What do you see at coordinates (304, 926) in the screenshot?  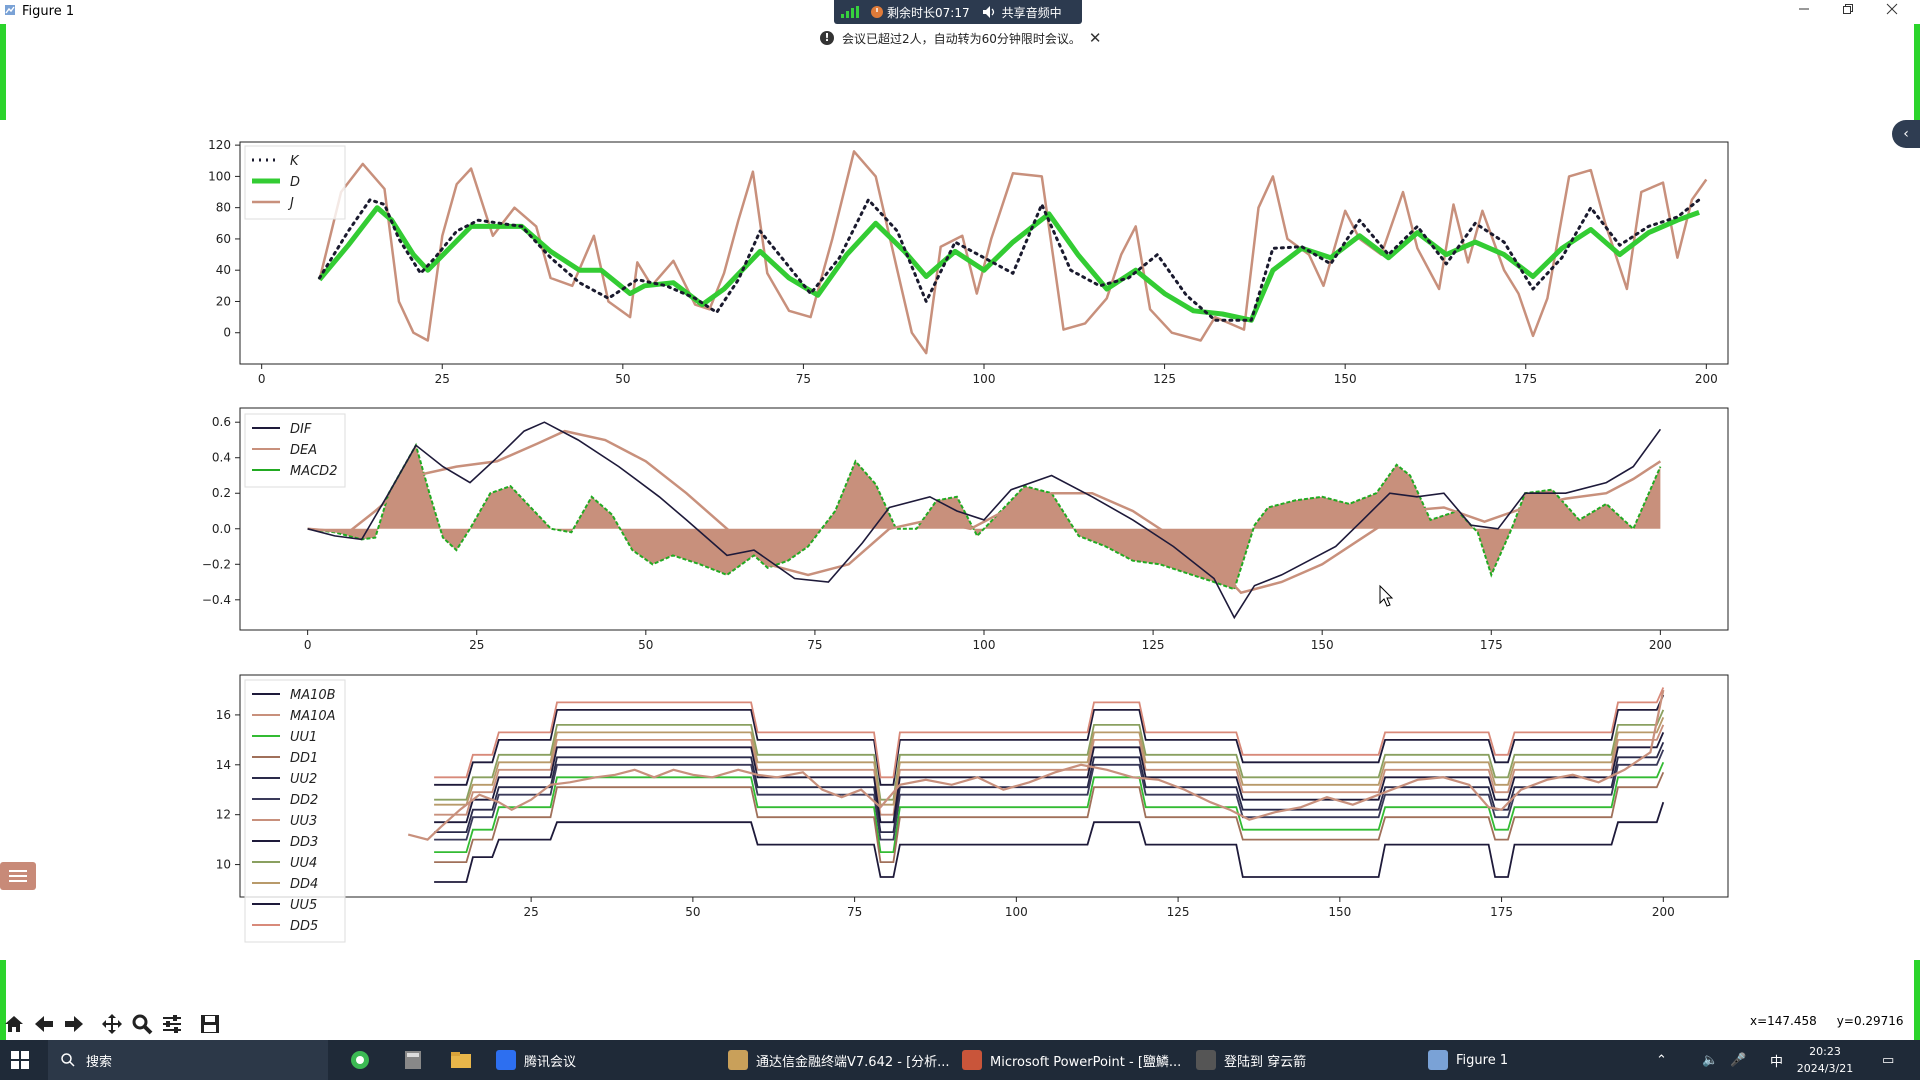 I see `legend-label-dd5: DD5` at bounding box center [304, 926].